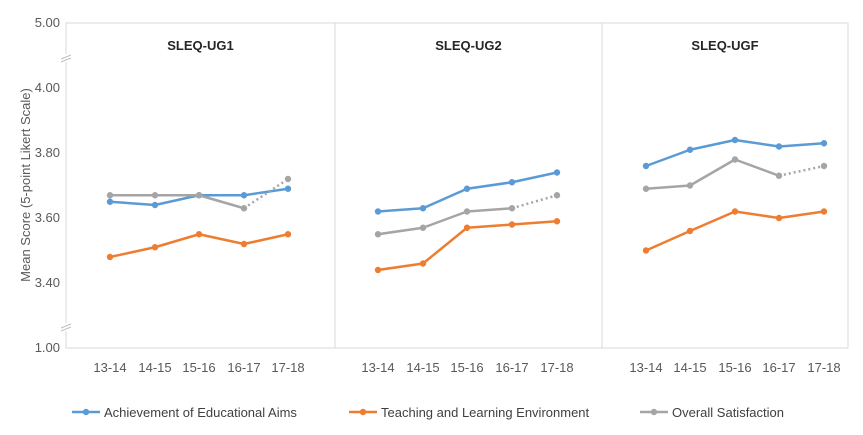  What do you see at coordinates (25, 185) in the screenshot?
I see `y-axis-title: Mean Score (5-point Likert Scale)` at bounding box center [25, 185].